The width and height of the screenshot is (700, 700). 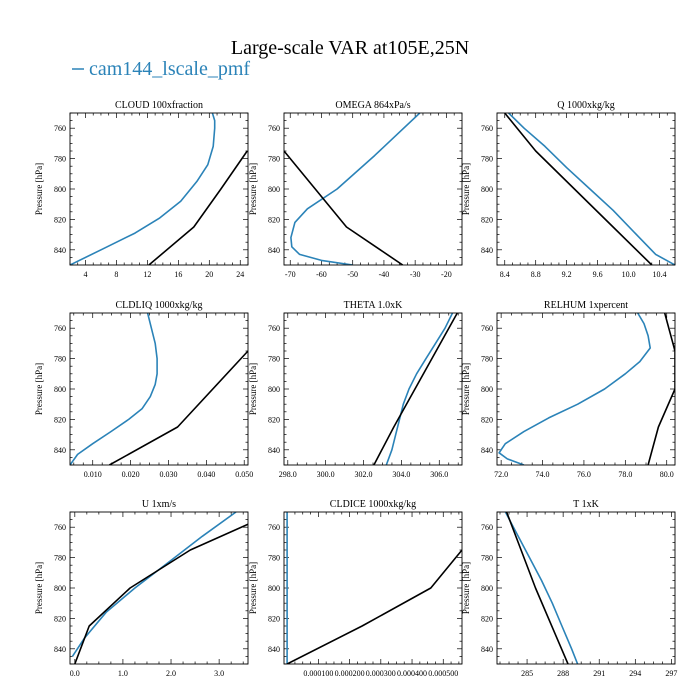 I want to click on x-tick-label: 74.0, so click(x=543, y=474).